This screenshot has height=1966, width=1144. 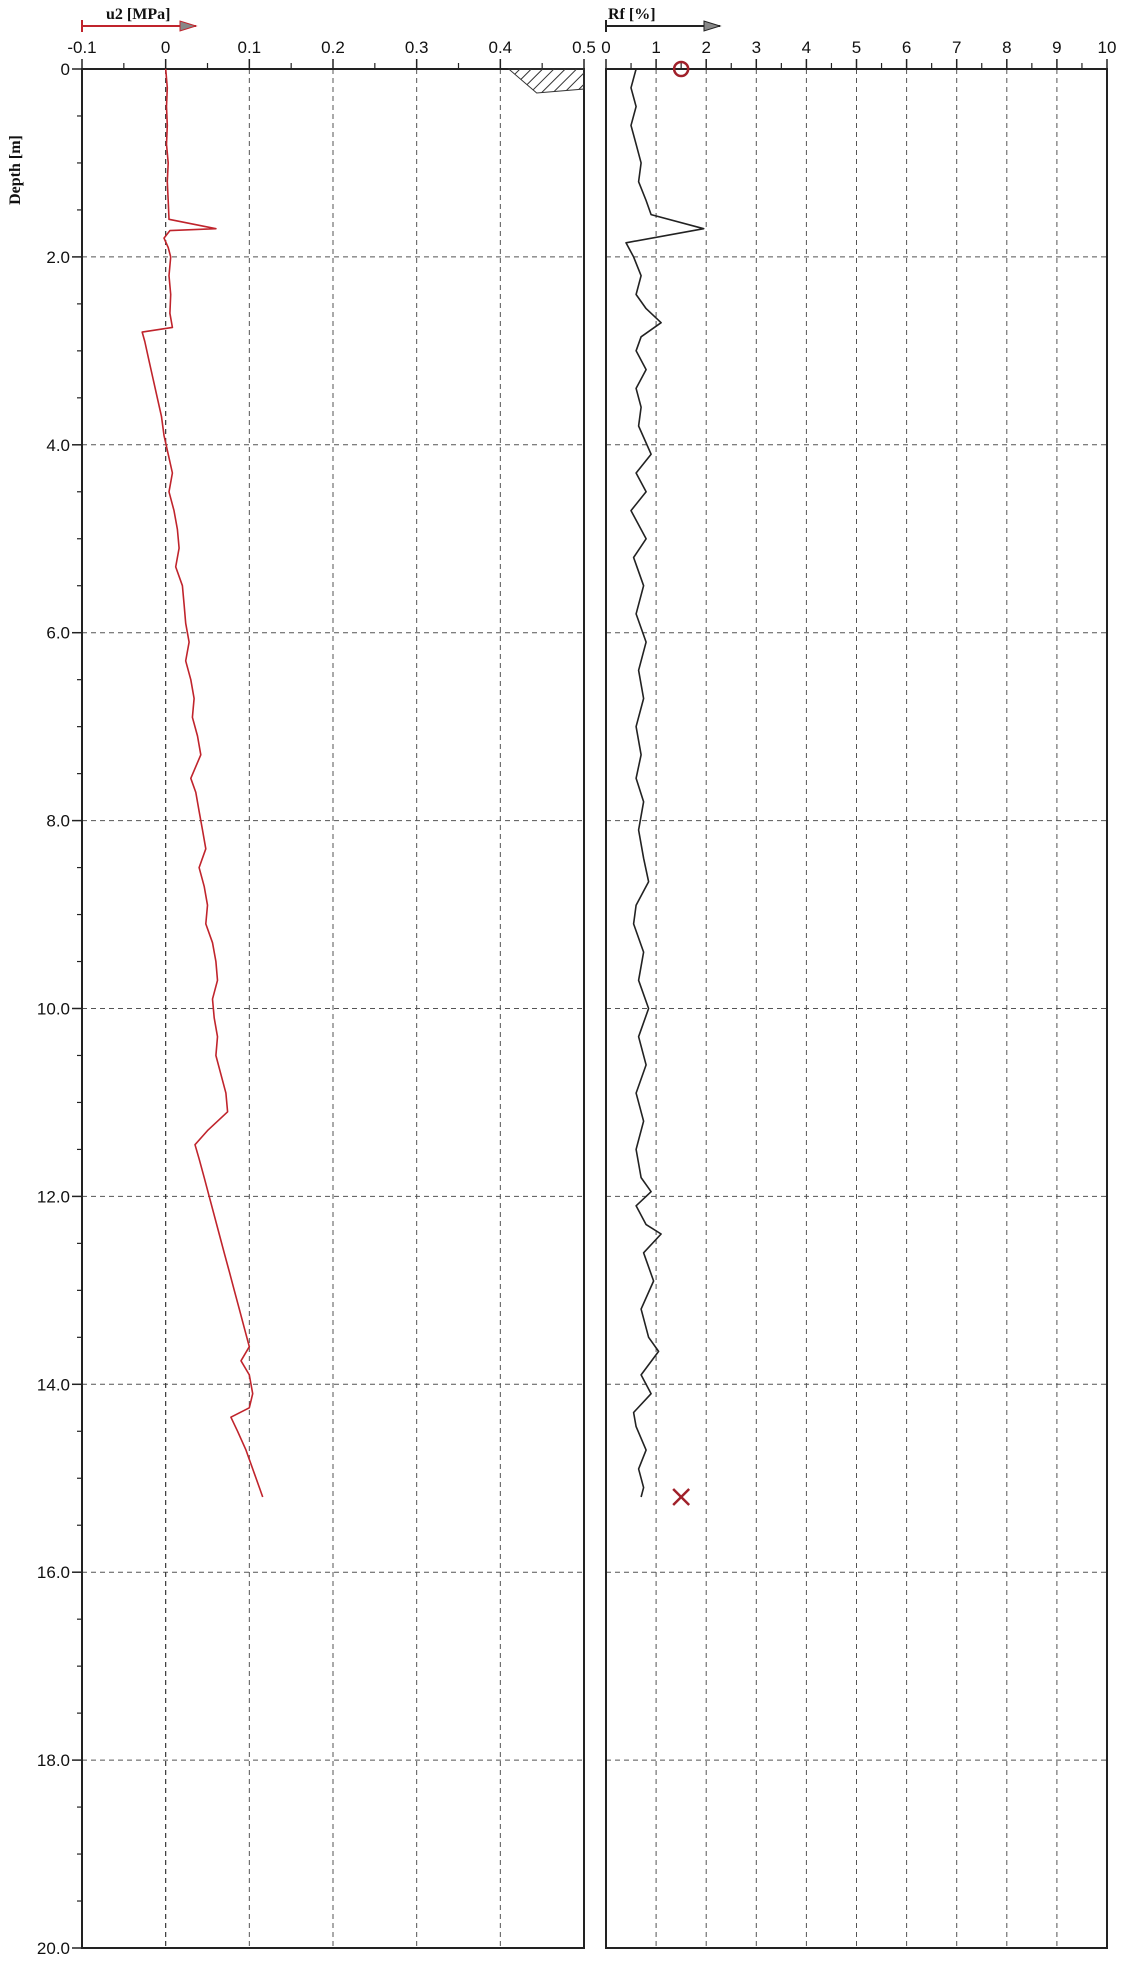 What do you see at coordinates (138, 14) in the screenshot?
I see `u2-axis-title: u2 [MPa]` at bounding box center [138, 14].